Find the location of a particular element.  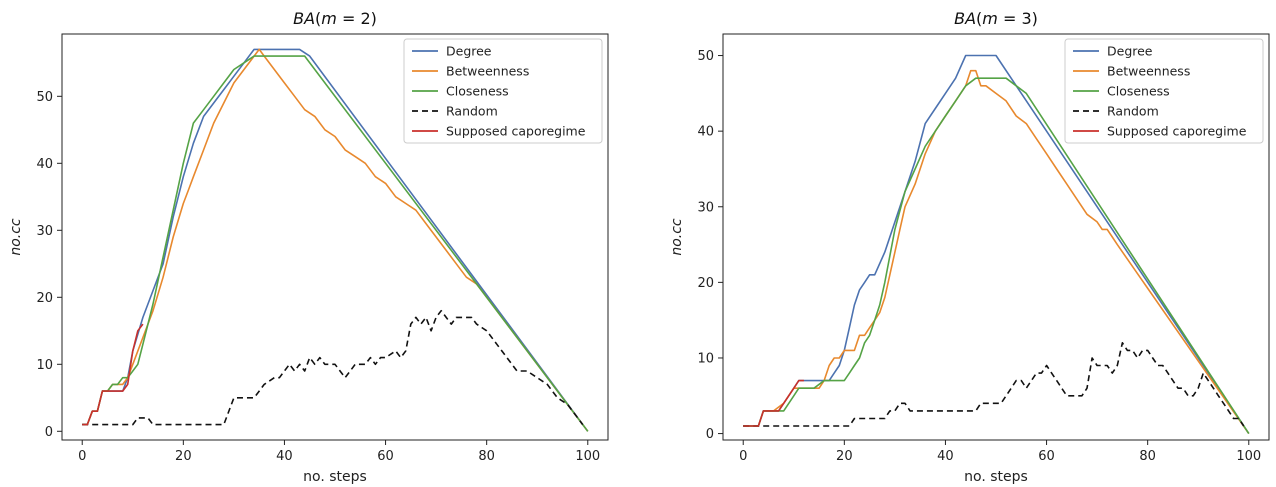

chart-title-ba-m3: BA(m = 3) is located at coordinates (996, 18).